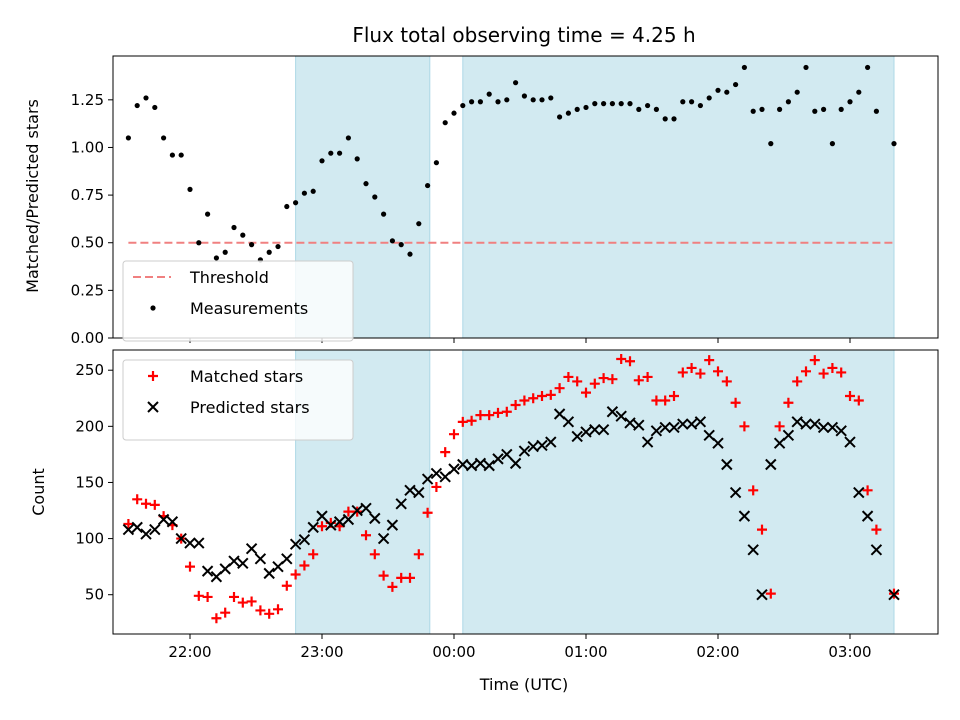 The width and height of the screenshot is (960, 720). What do you see at coordinates (523, 35) in the screenshot?
I see `chart-title: Flux total observing time = 4.25 h` at bounding box center [523, 35].